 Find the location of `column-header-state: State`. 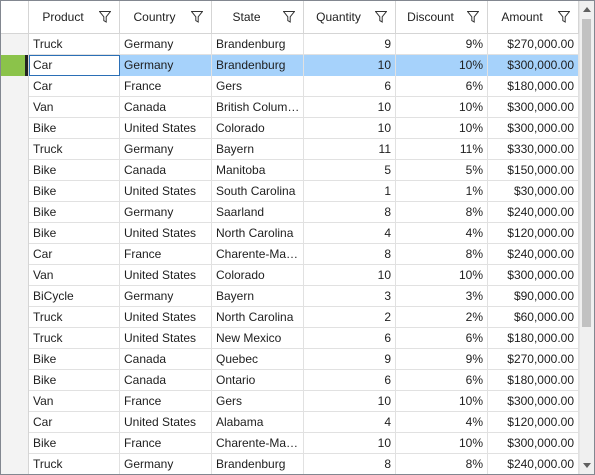

column-header-state: State is located at coordinates (258, 17).